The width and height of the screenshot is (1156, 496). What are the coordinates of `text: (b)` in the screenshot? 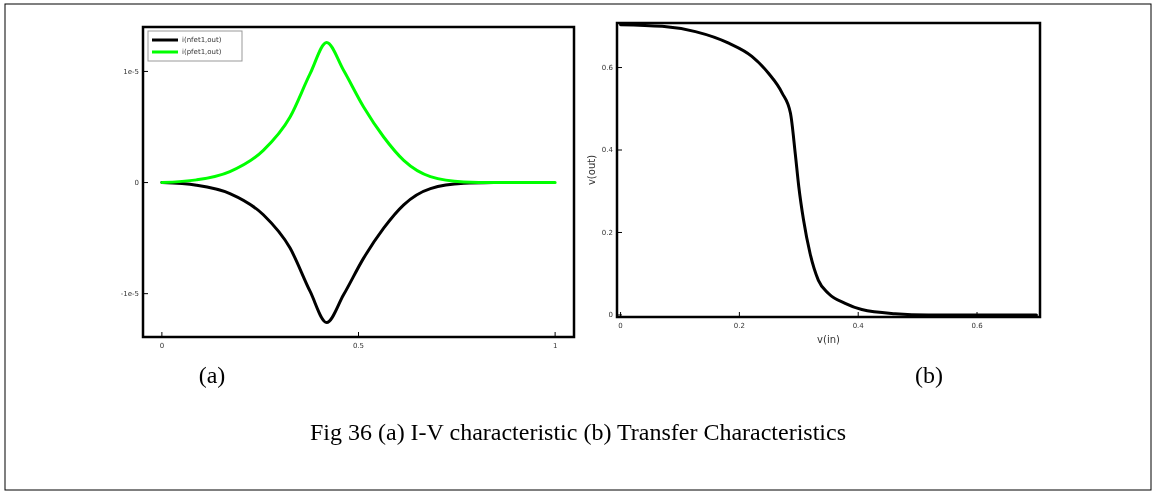 It's located at (929, 375).